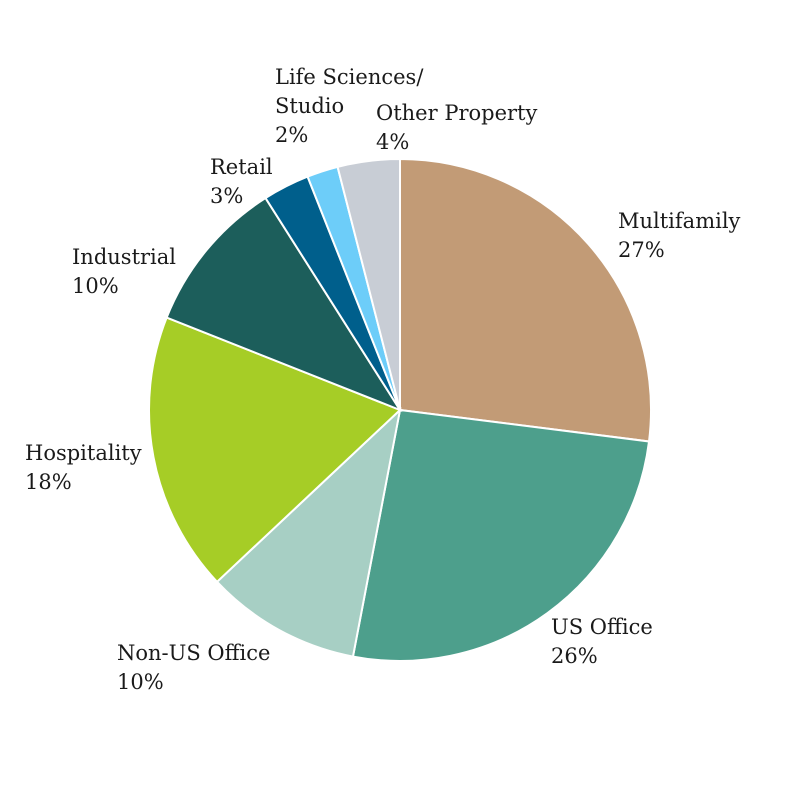 Image resolution: width=800 pixels, height=800 pixels. I want to click on slice-percent-life-sciences-studio: 2%, so click(291, 135).